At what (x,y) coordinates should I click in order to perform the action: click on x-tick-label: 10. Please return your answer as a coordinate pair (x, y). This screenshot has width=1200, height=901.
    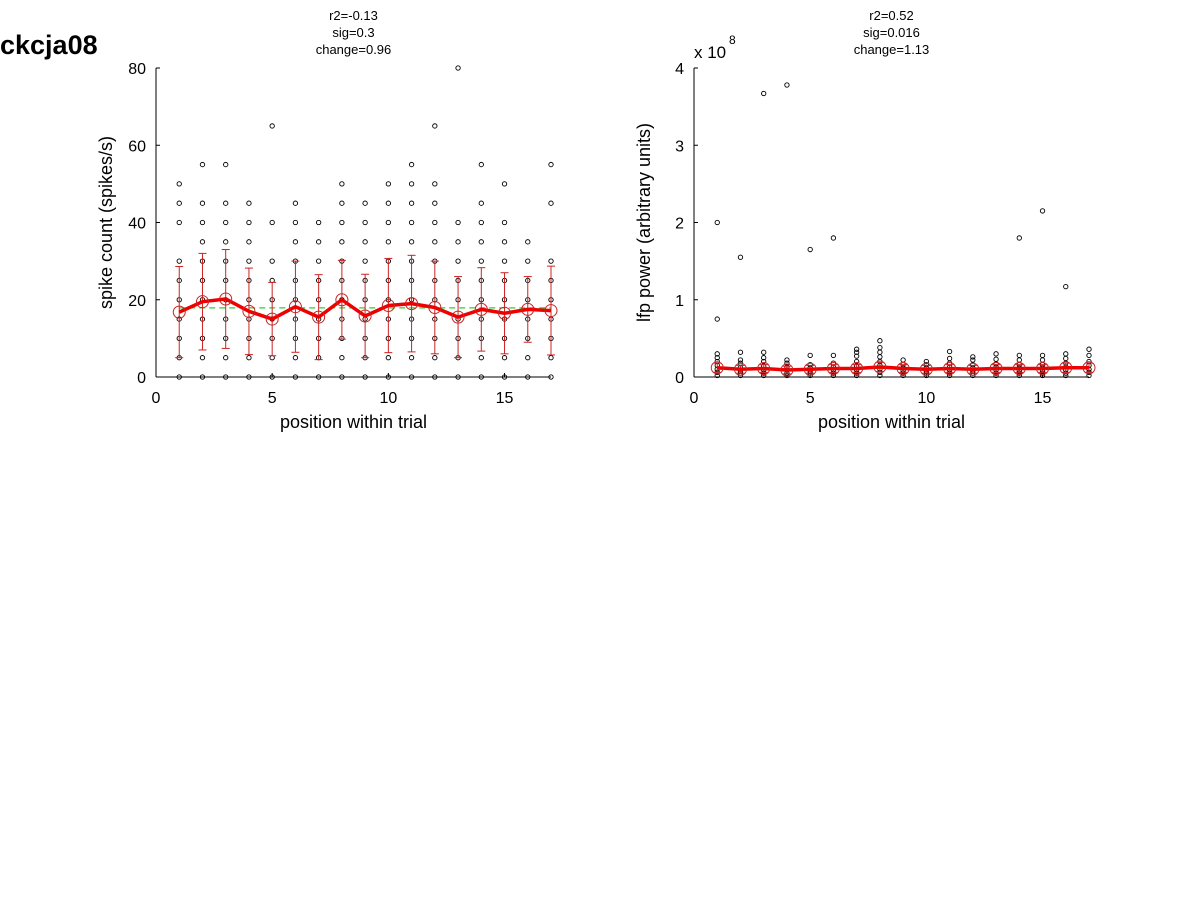
    Looking at the image, I should click on (388, 398).